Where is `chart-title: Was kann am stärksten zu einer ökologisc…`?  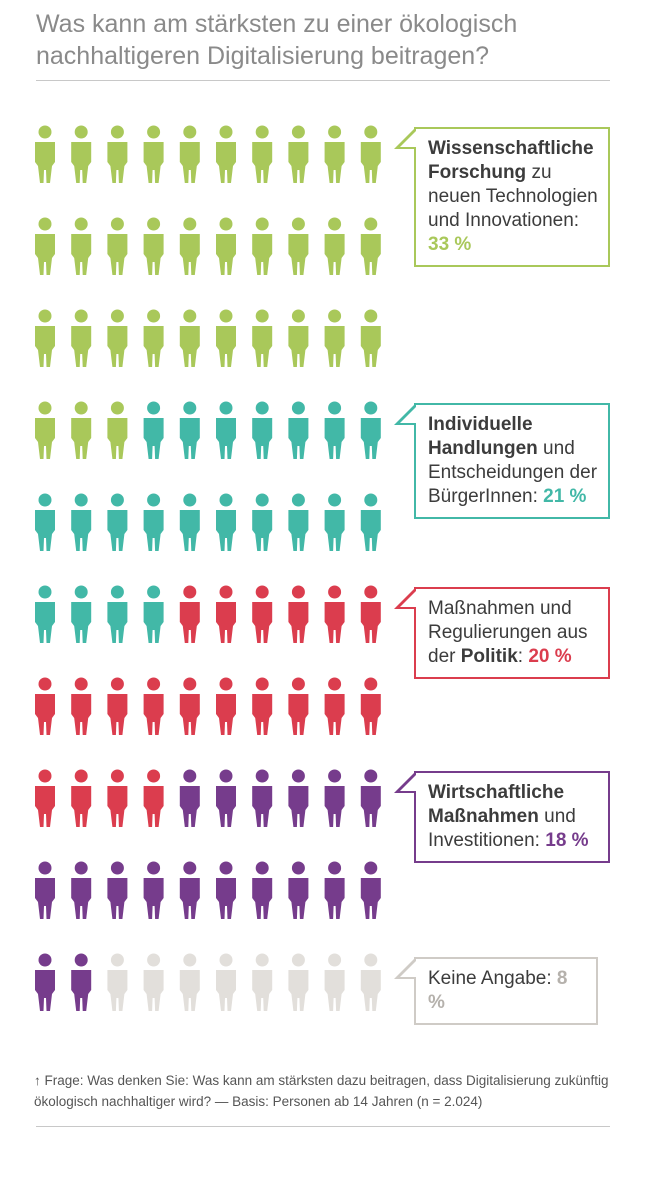 chart-title: Was kann am stärksten zu einer ökologisc… is located at coordinates (277, 40).